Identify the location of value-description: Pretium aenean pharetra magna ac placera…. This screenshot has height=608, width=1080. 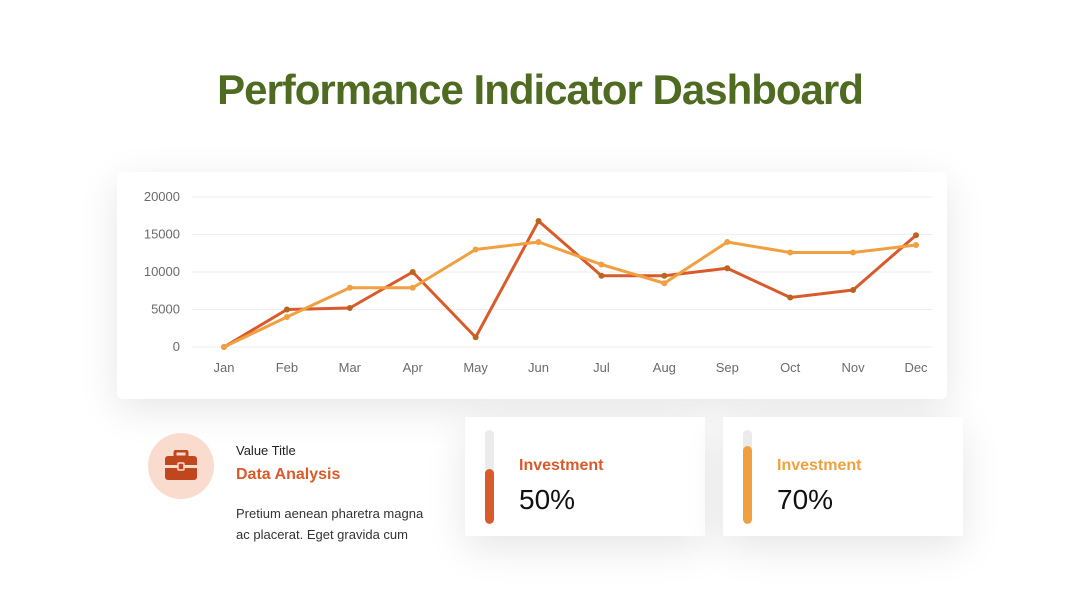
(330, 524).